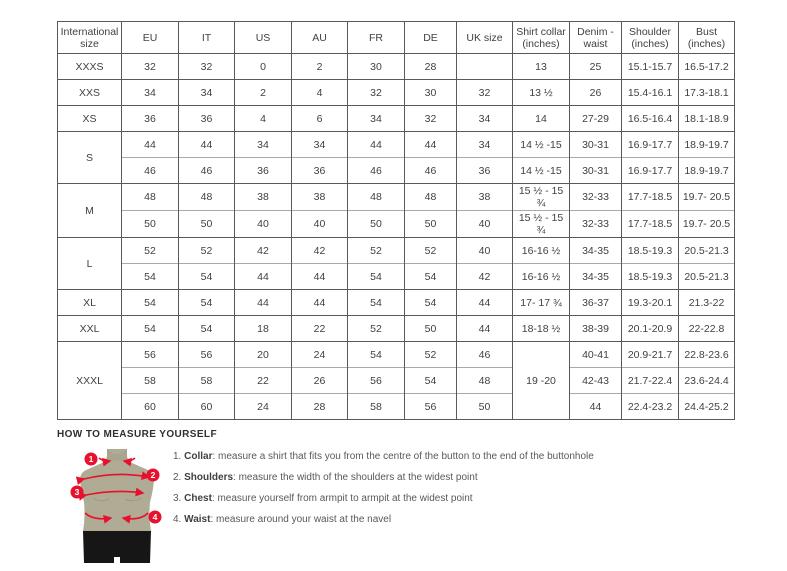 This screenshot has height=571, width=787. Describe the element at coordinates (706, 250) in the screenshot. I see `value-cell: 20.5-21.3` at that location.